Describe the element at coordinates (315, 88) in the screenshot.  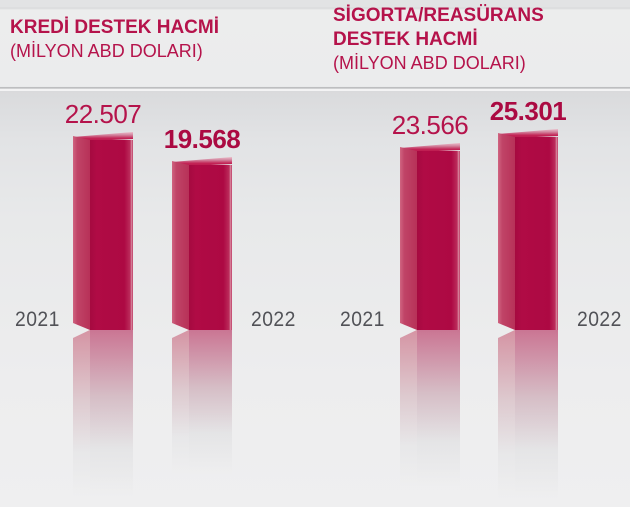
I see `header-divider` at that location.